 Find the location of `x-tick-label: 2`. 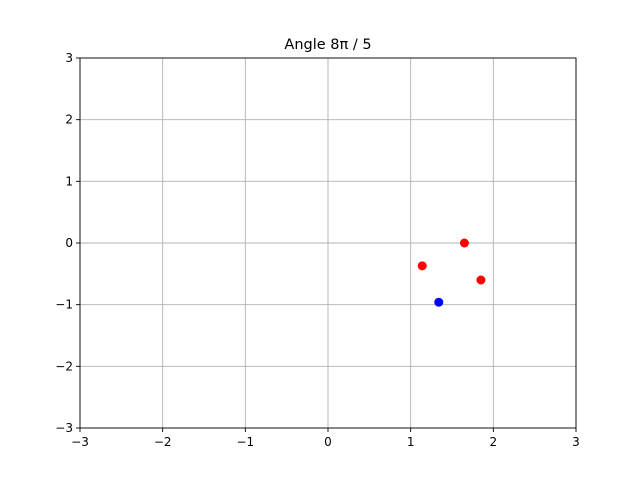

x-tick-label: 2 is located at coordinates (494, 442).